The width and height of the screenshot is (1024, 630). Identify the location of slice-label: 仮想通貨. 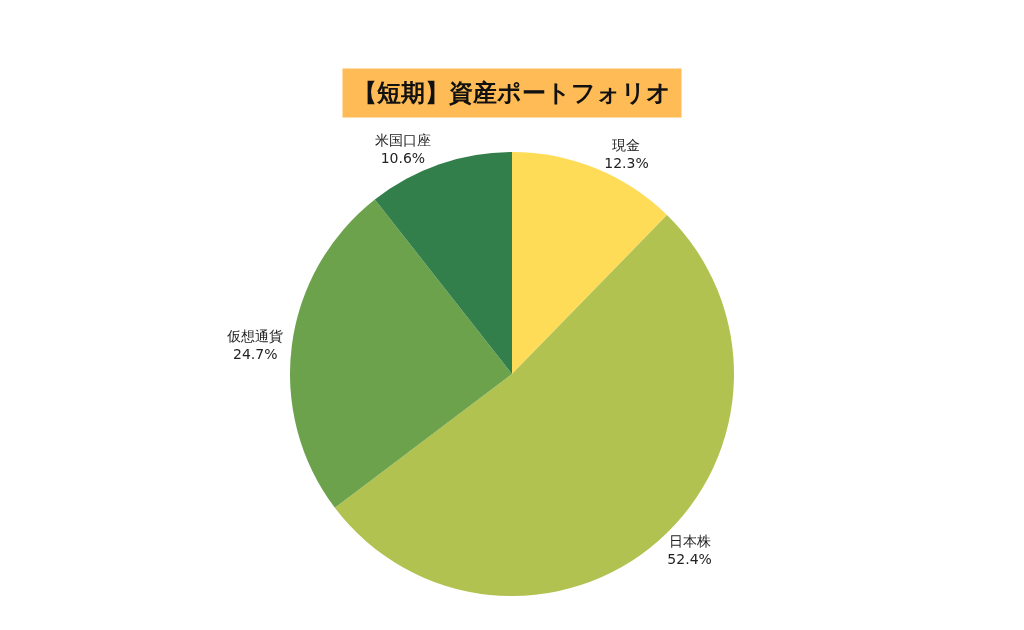
(255, 336).